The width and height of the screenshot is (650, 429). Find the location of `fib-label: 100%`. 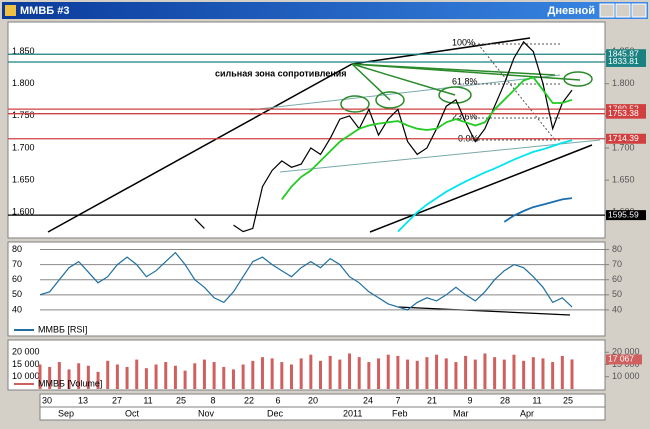

fib-label: 100% is located at coordinates (463, 42).